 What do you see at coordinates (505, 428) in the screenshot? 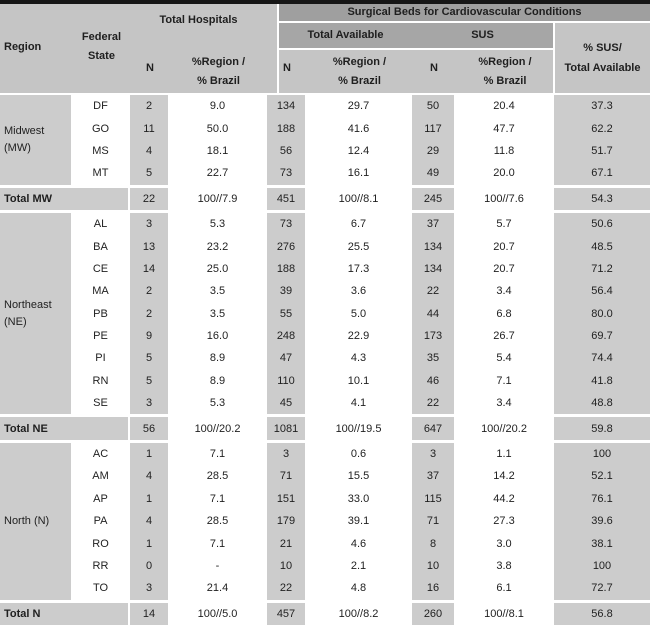
I see `cell-sus-pct: 100//20.2` at bounding box center [505, 428].